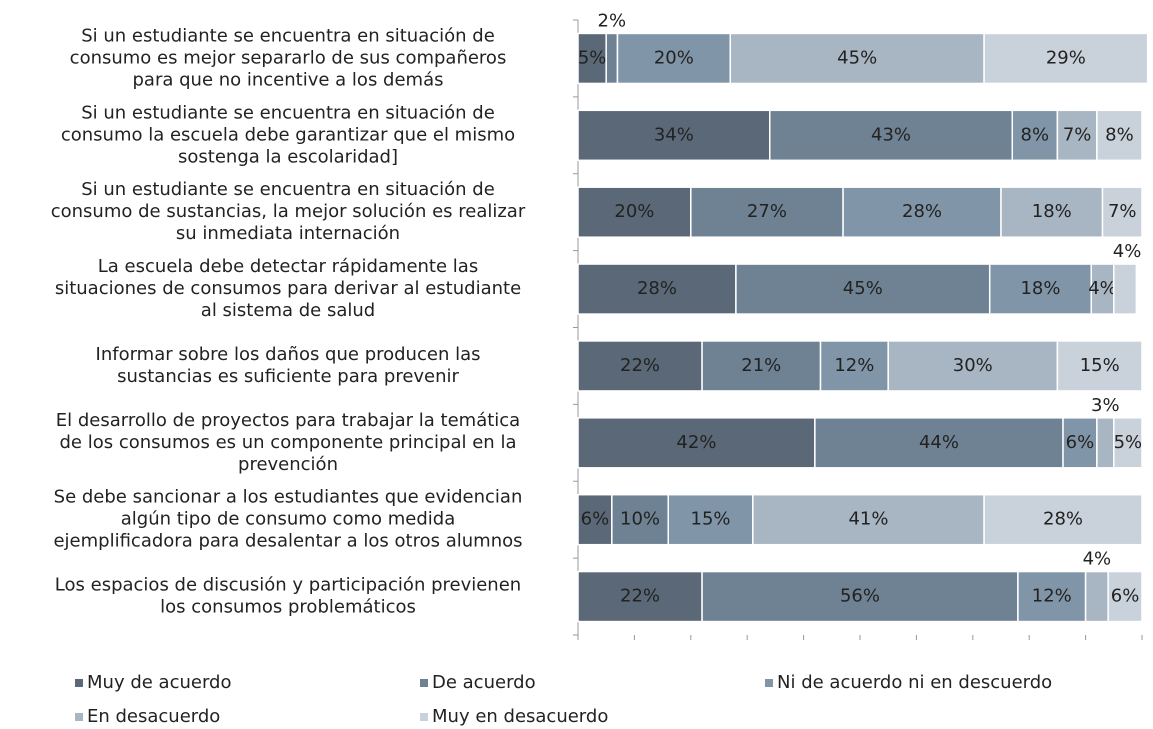 The height and width of the screenshot is (729, 1153). I want to click on category-label: prevención, so click(288, 464).